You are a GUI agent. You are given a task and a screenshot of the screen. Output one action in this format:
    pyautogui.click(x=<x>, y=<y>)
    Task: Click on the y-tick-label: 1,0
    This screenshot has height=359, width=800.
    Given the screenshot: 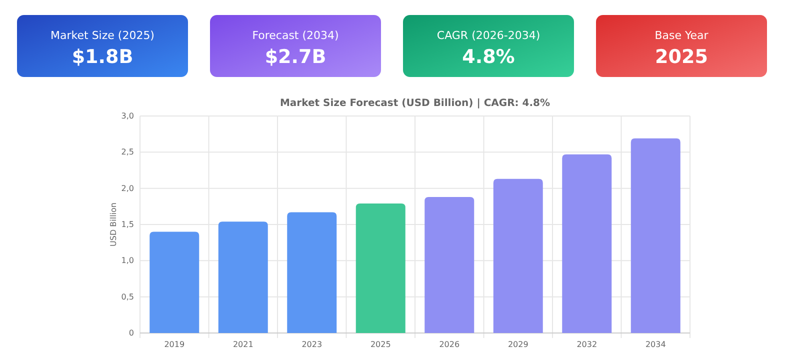 What is the action you would take?
    pyautogui.click(x=127, y=261)
    